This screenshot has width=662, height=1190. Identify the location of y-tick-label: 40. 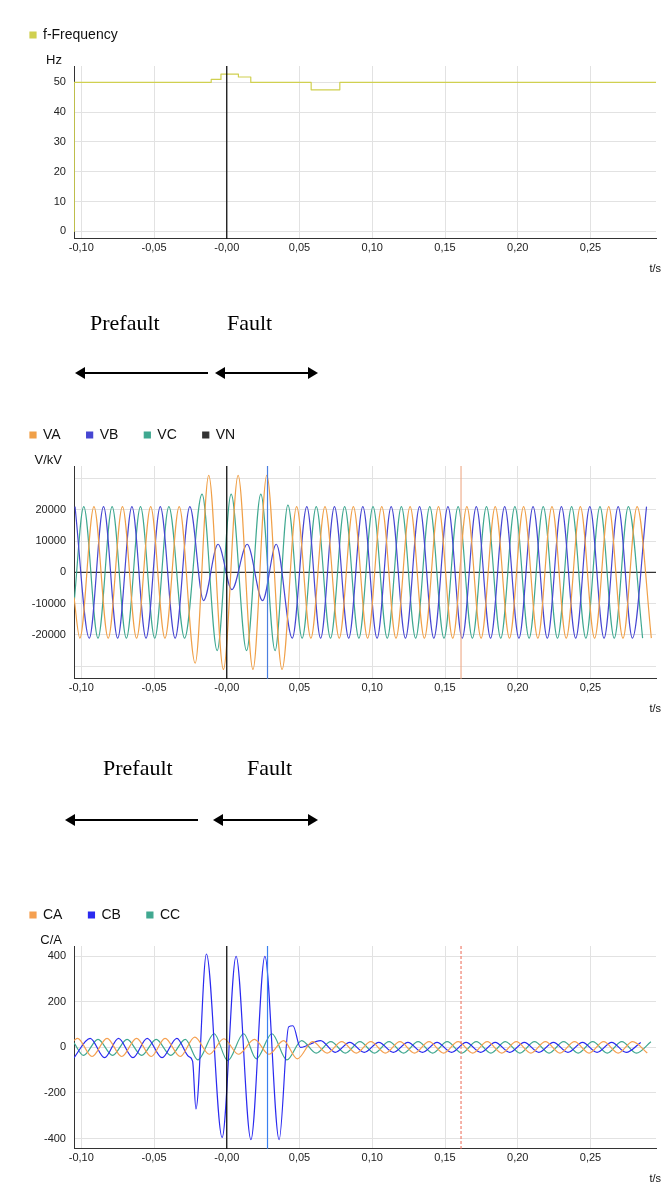
(59, 111).